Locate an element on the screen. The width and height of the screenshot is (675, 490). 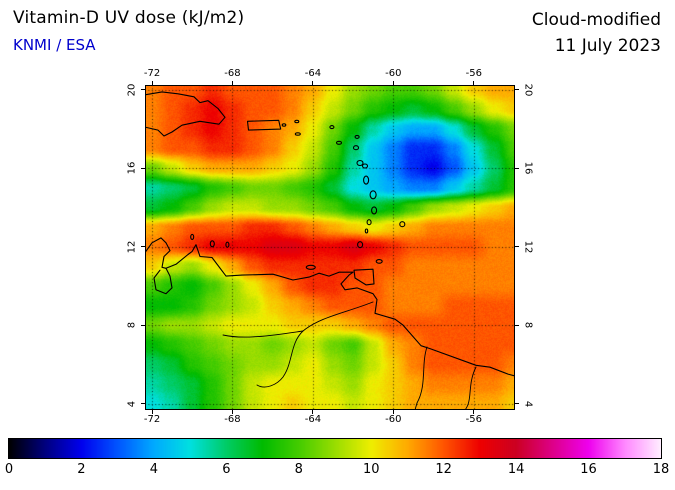
colorbar-tick-label: 0 is located at coordinates (9, 469).